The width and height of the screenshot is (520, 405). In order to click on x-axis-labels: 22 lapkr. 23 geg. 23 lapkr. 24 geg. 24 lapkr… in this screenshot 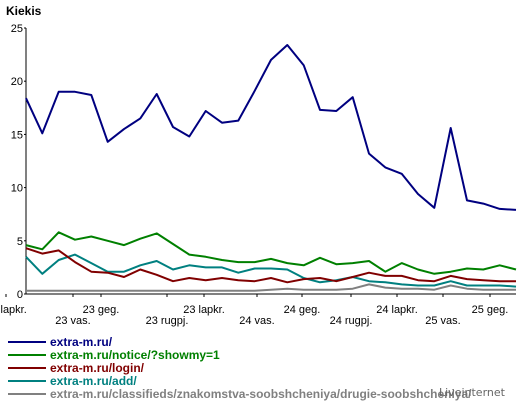, I will do `click(254, 315)`.